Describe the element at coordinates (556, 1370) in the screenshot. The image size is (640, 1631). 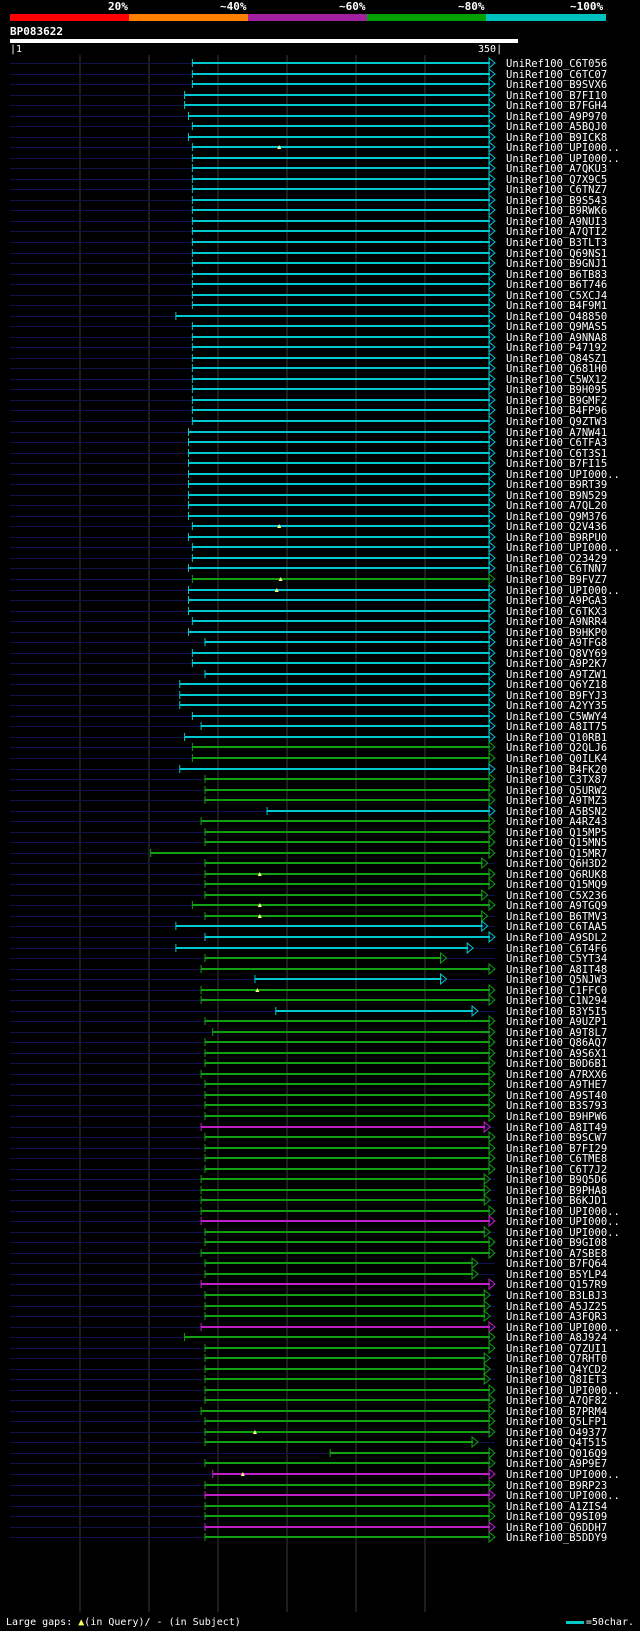
I see `hit-label: UniRef100_Q4YCD2` at that location.